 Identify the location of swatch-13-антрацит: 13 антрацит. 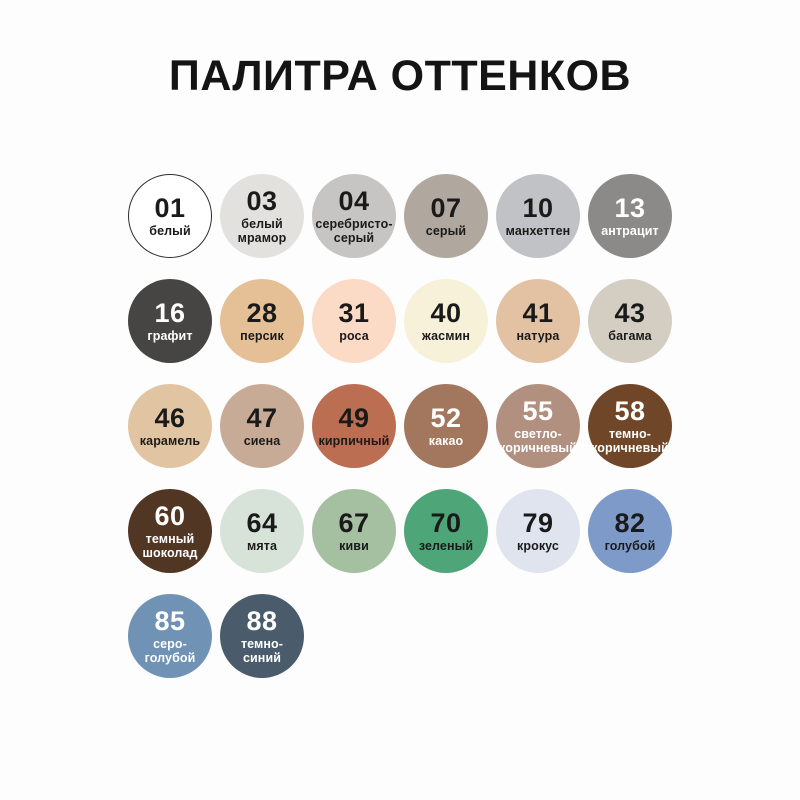
(630, 216).